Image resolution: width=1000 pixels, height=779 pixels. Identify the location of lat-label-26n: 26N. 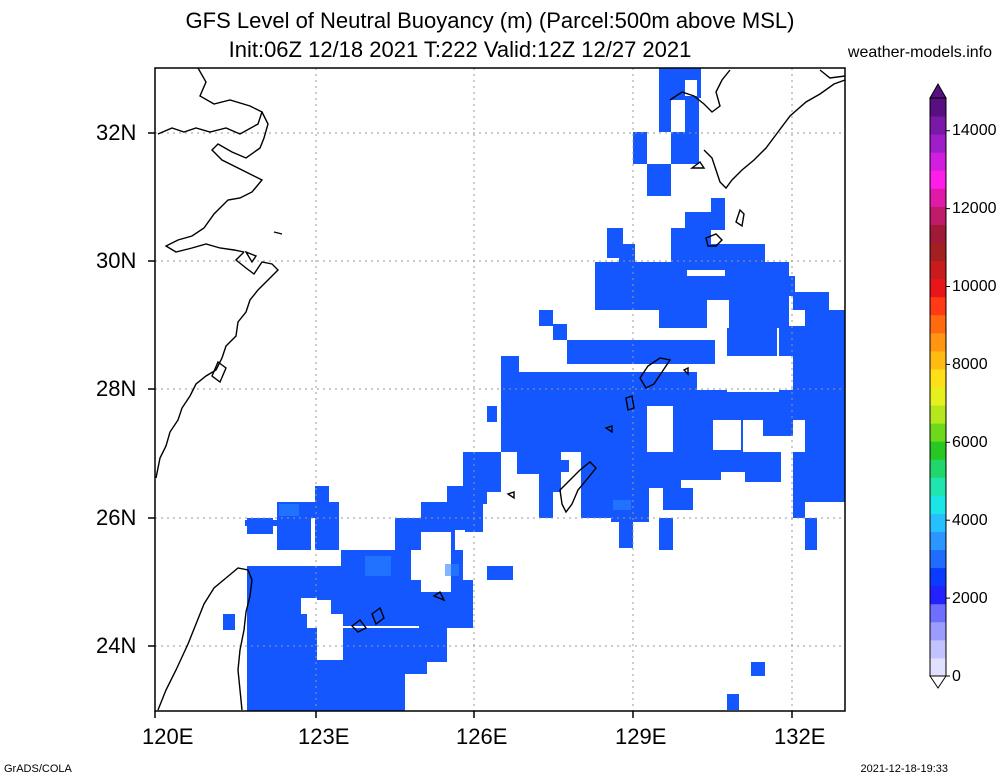
(116, 517).